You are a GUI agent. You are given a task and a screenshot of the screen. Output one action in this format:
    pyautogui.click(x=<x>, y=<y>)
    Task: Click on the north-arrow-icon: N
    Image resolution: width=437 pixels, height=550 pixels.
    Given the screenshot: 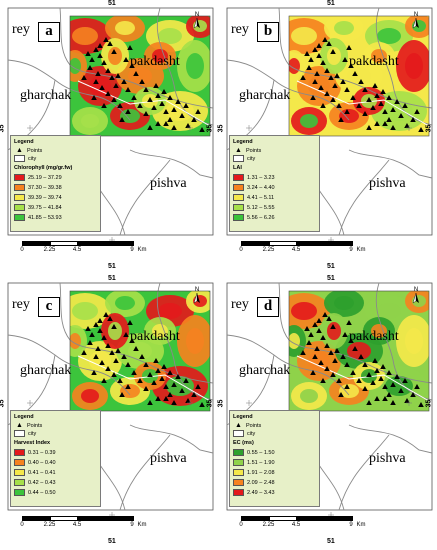 What is the action you would take?
    pyautogui.click(x=196, y=20)
    